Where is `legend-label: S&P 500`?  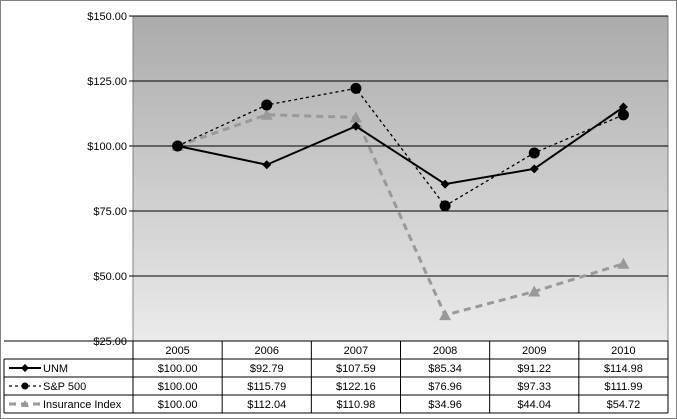
legend-label: S&P 500 is located at coordinates (64, 387).